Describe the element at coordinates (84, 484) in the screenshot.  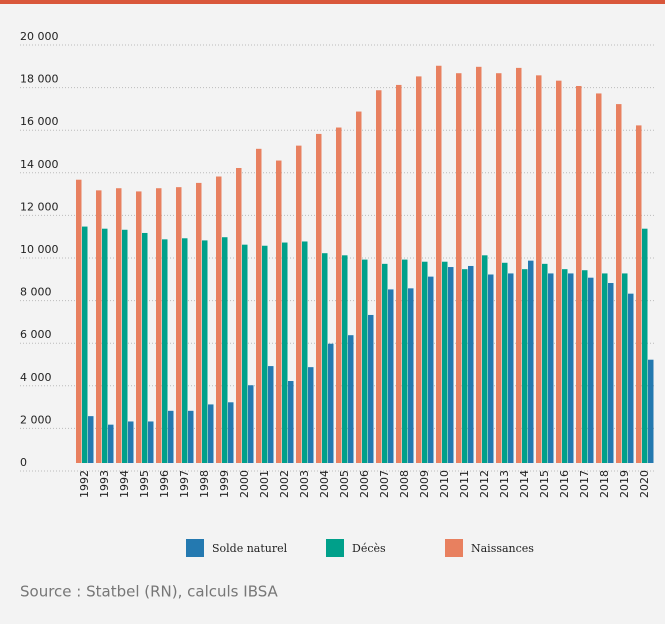
I see `x-tick-label: 1992` at that location.